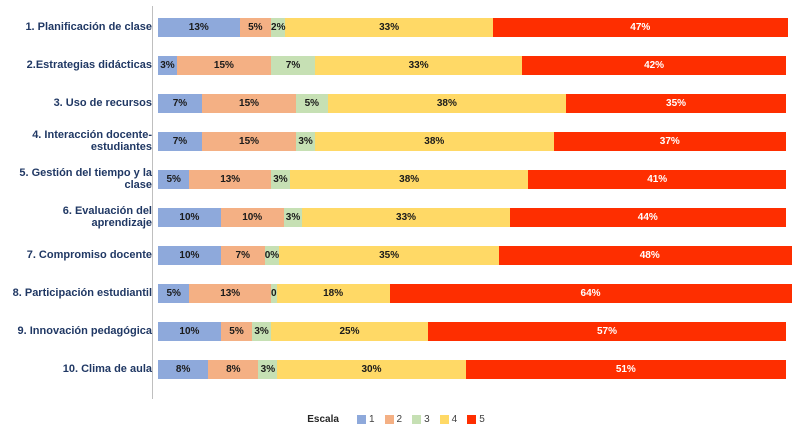 This screenshot has width=792, height=431. What do you see at coordinates (107, 216) in the screenshot?
I see `category-label: 6. Evaluación del aprendizaje` at bounding box center [107, 216].